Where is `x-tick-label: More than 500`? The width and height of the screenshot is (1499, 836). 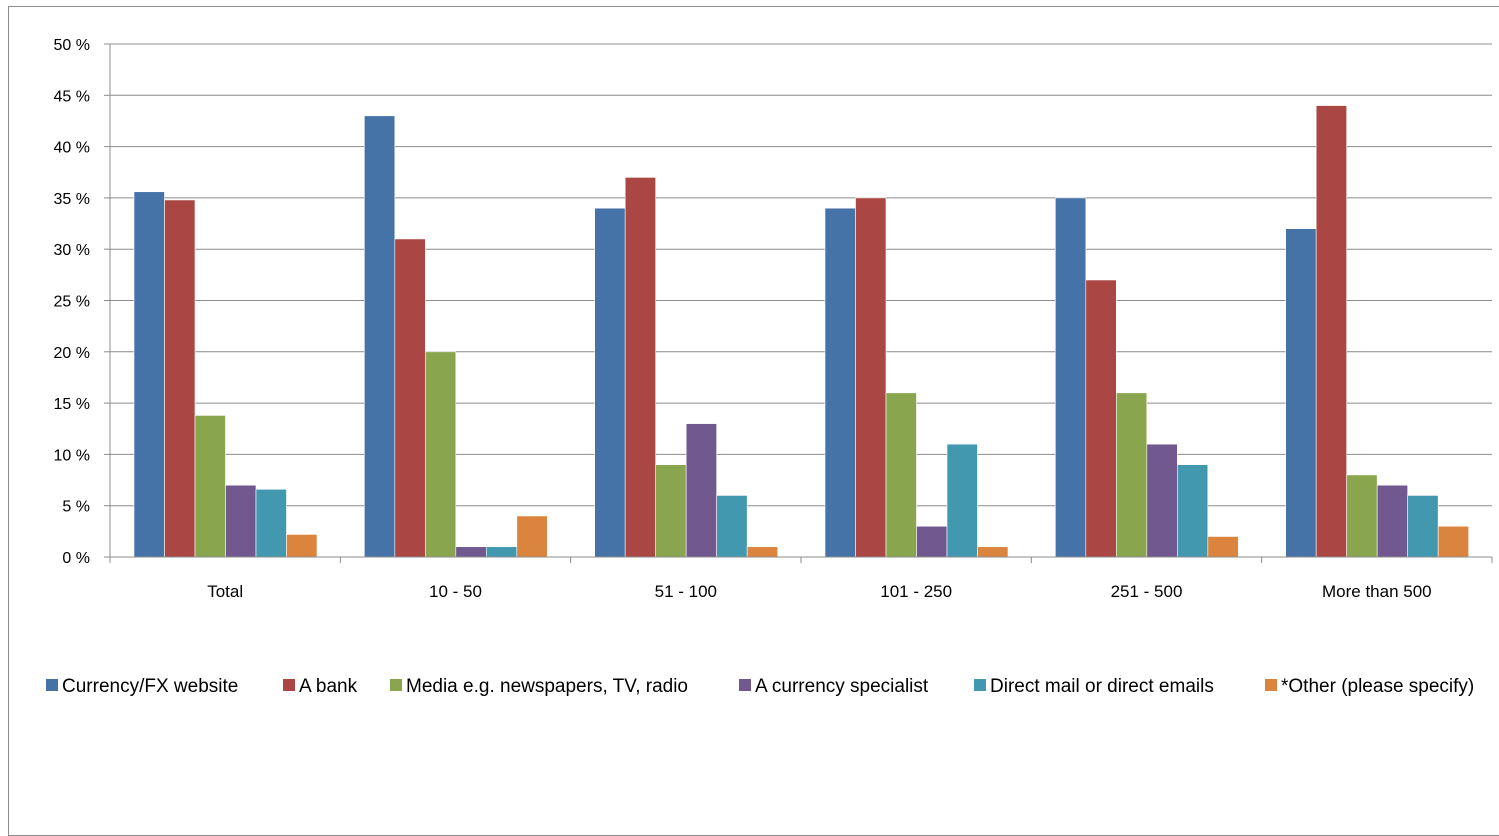
x-tick-label: More than 500 is located at coordinates (1377, 591).